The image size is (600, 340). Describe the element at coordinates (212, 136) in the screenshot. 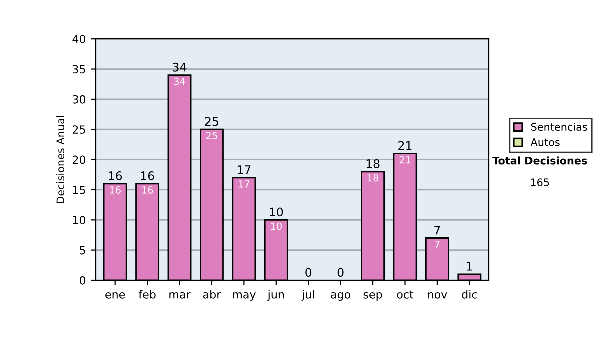

I see `data-label: 25` at that location.